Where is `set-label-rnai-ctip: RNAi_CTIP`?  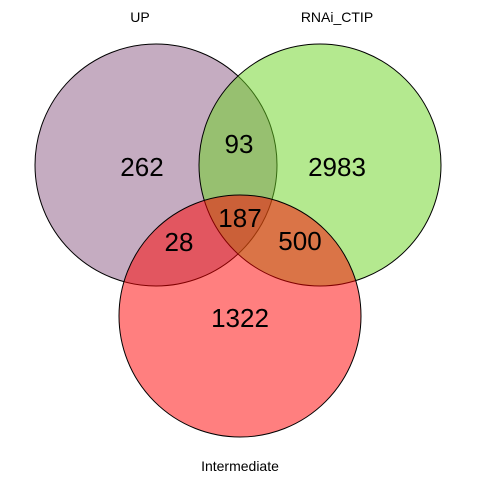
set-label-rnai-ctip: RNAi_CTIP is located at coordinates (337, 17).